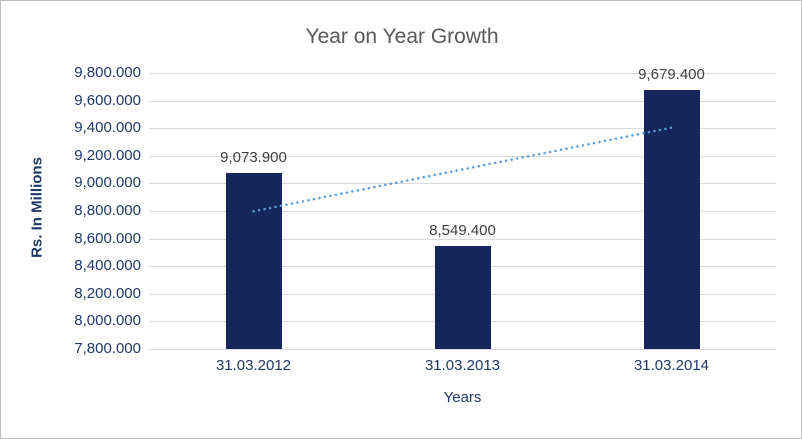 Image resolution: width=802 pixels, height=439 pixels. Describe the element at coordinates (107, 293) in the screenshot. I see `y-tick-label: 8,200.000` at that location.